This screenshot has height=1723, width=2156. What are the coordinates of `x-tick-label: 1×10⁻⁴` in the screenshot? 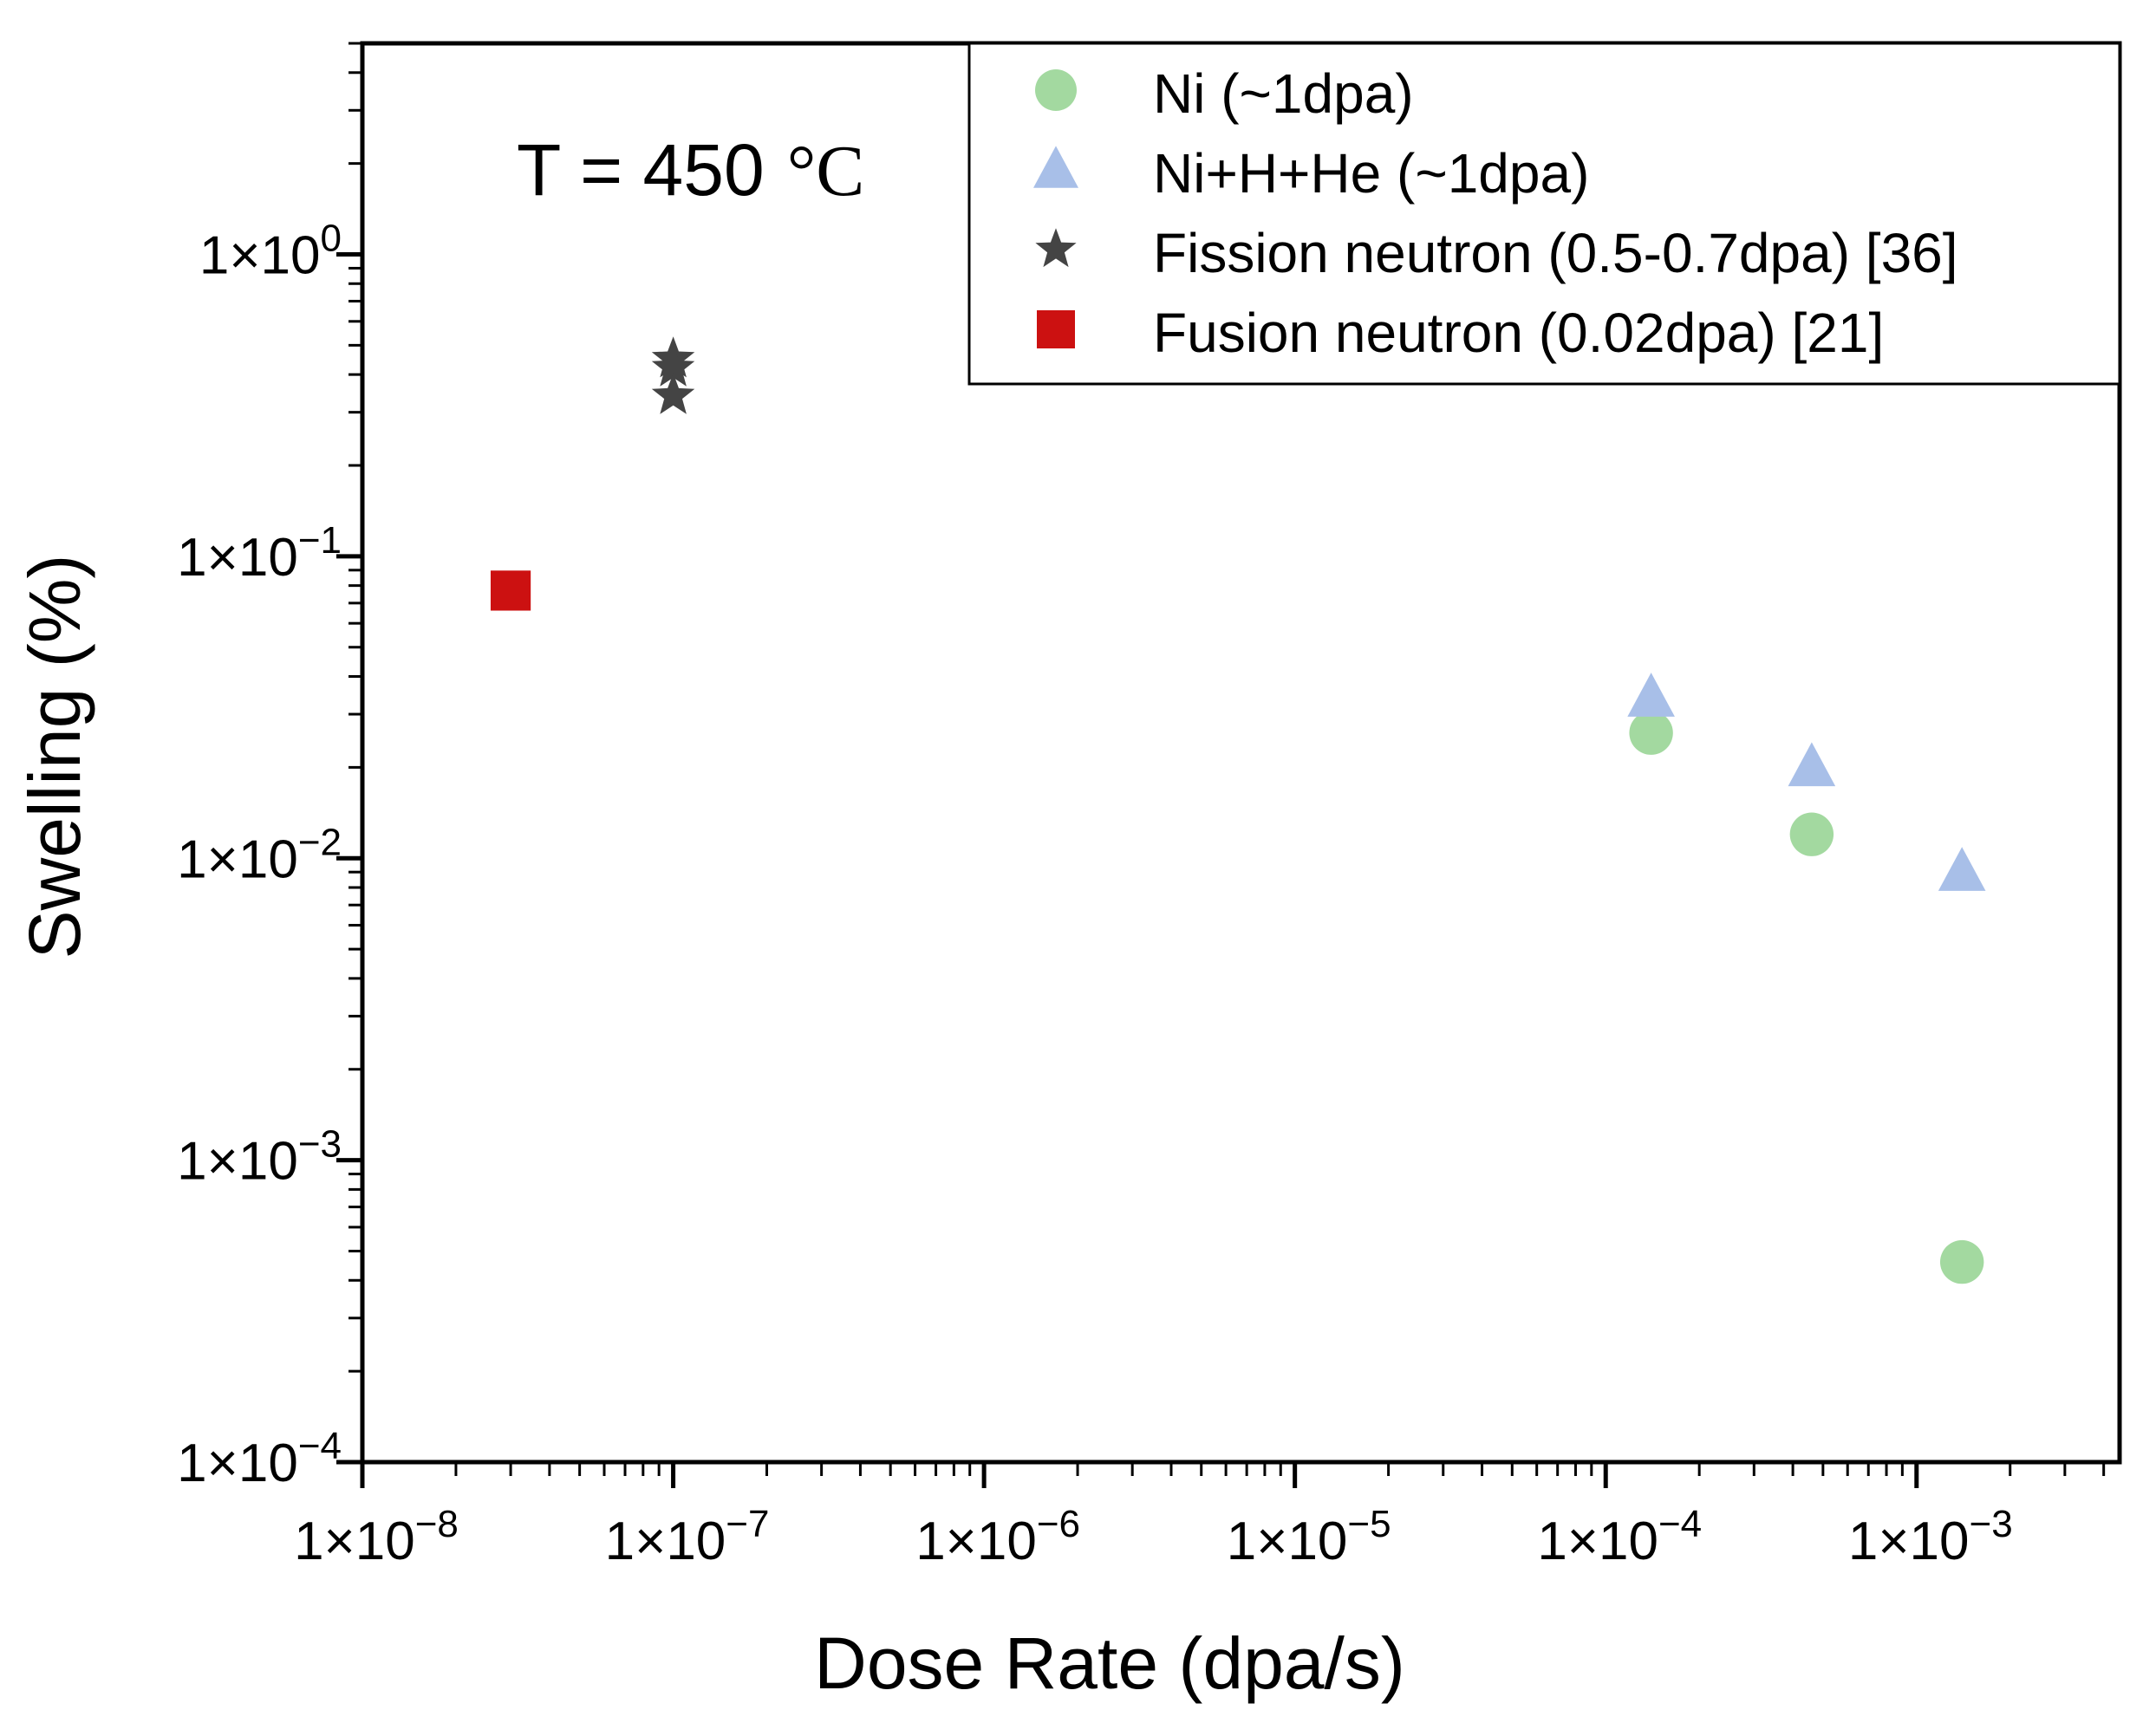 It's located at (1619, 1537).